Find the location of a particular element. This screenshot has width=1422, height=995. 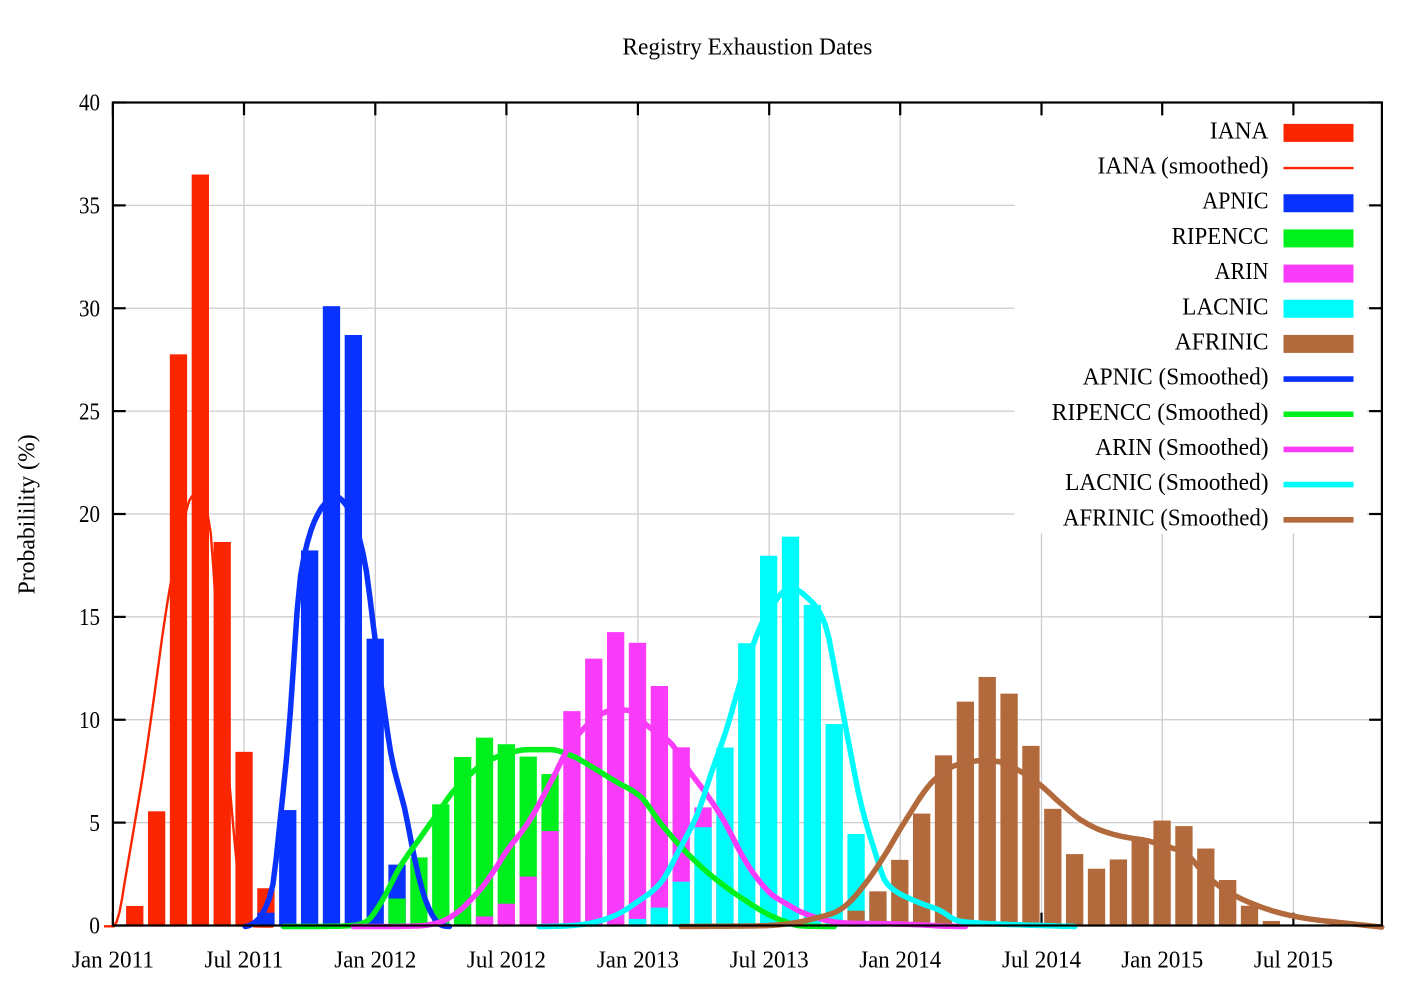

svg-text: Jul 2012 is located at coordinates (506, 959).